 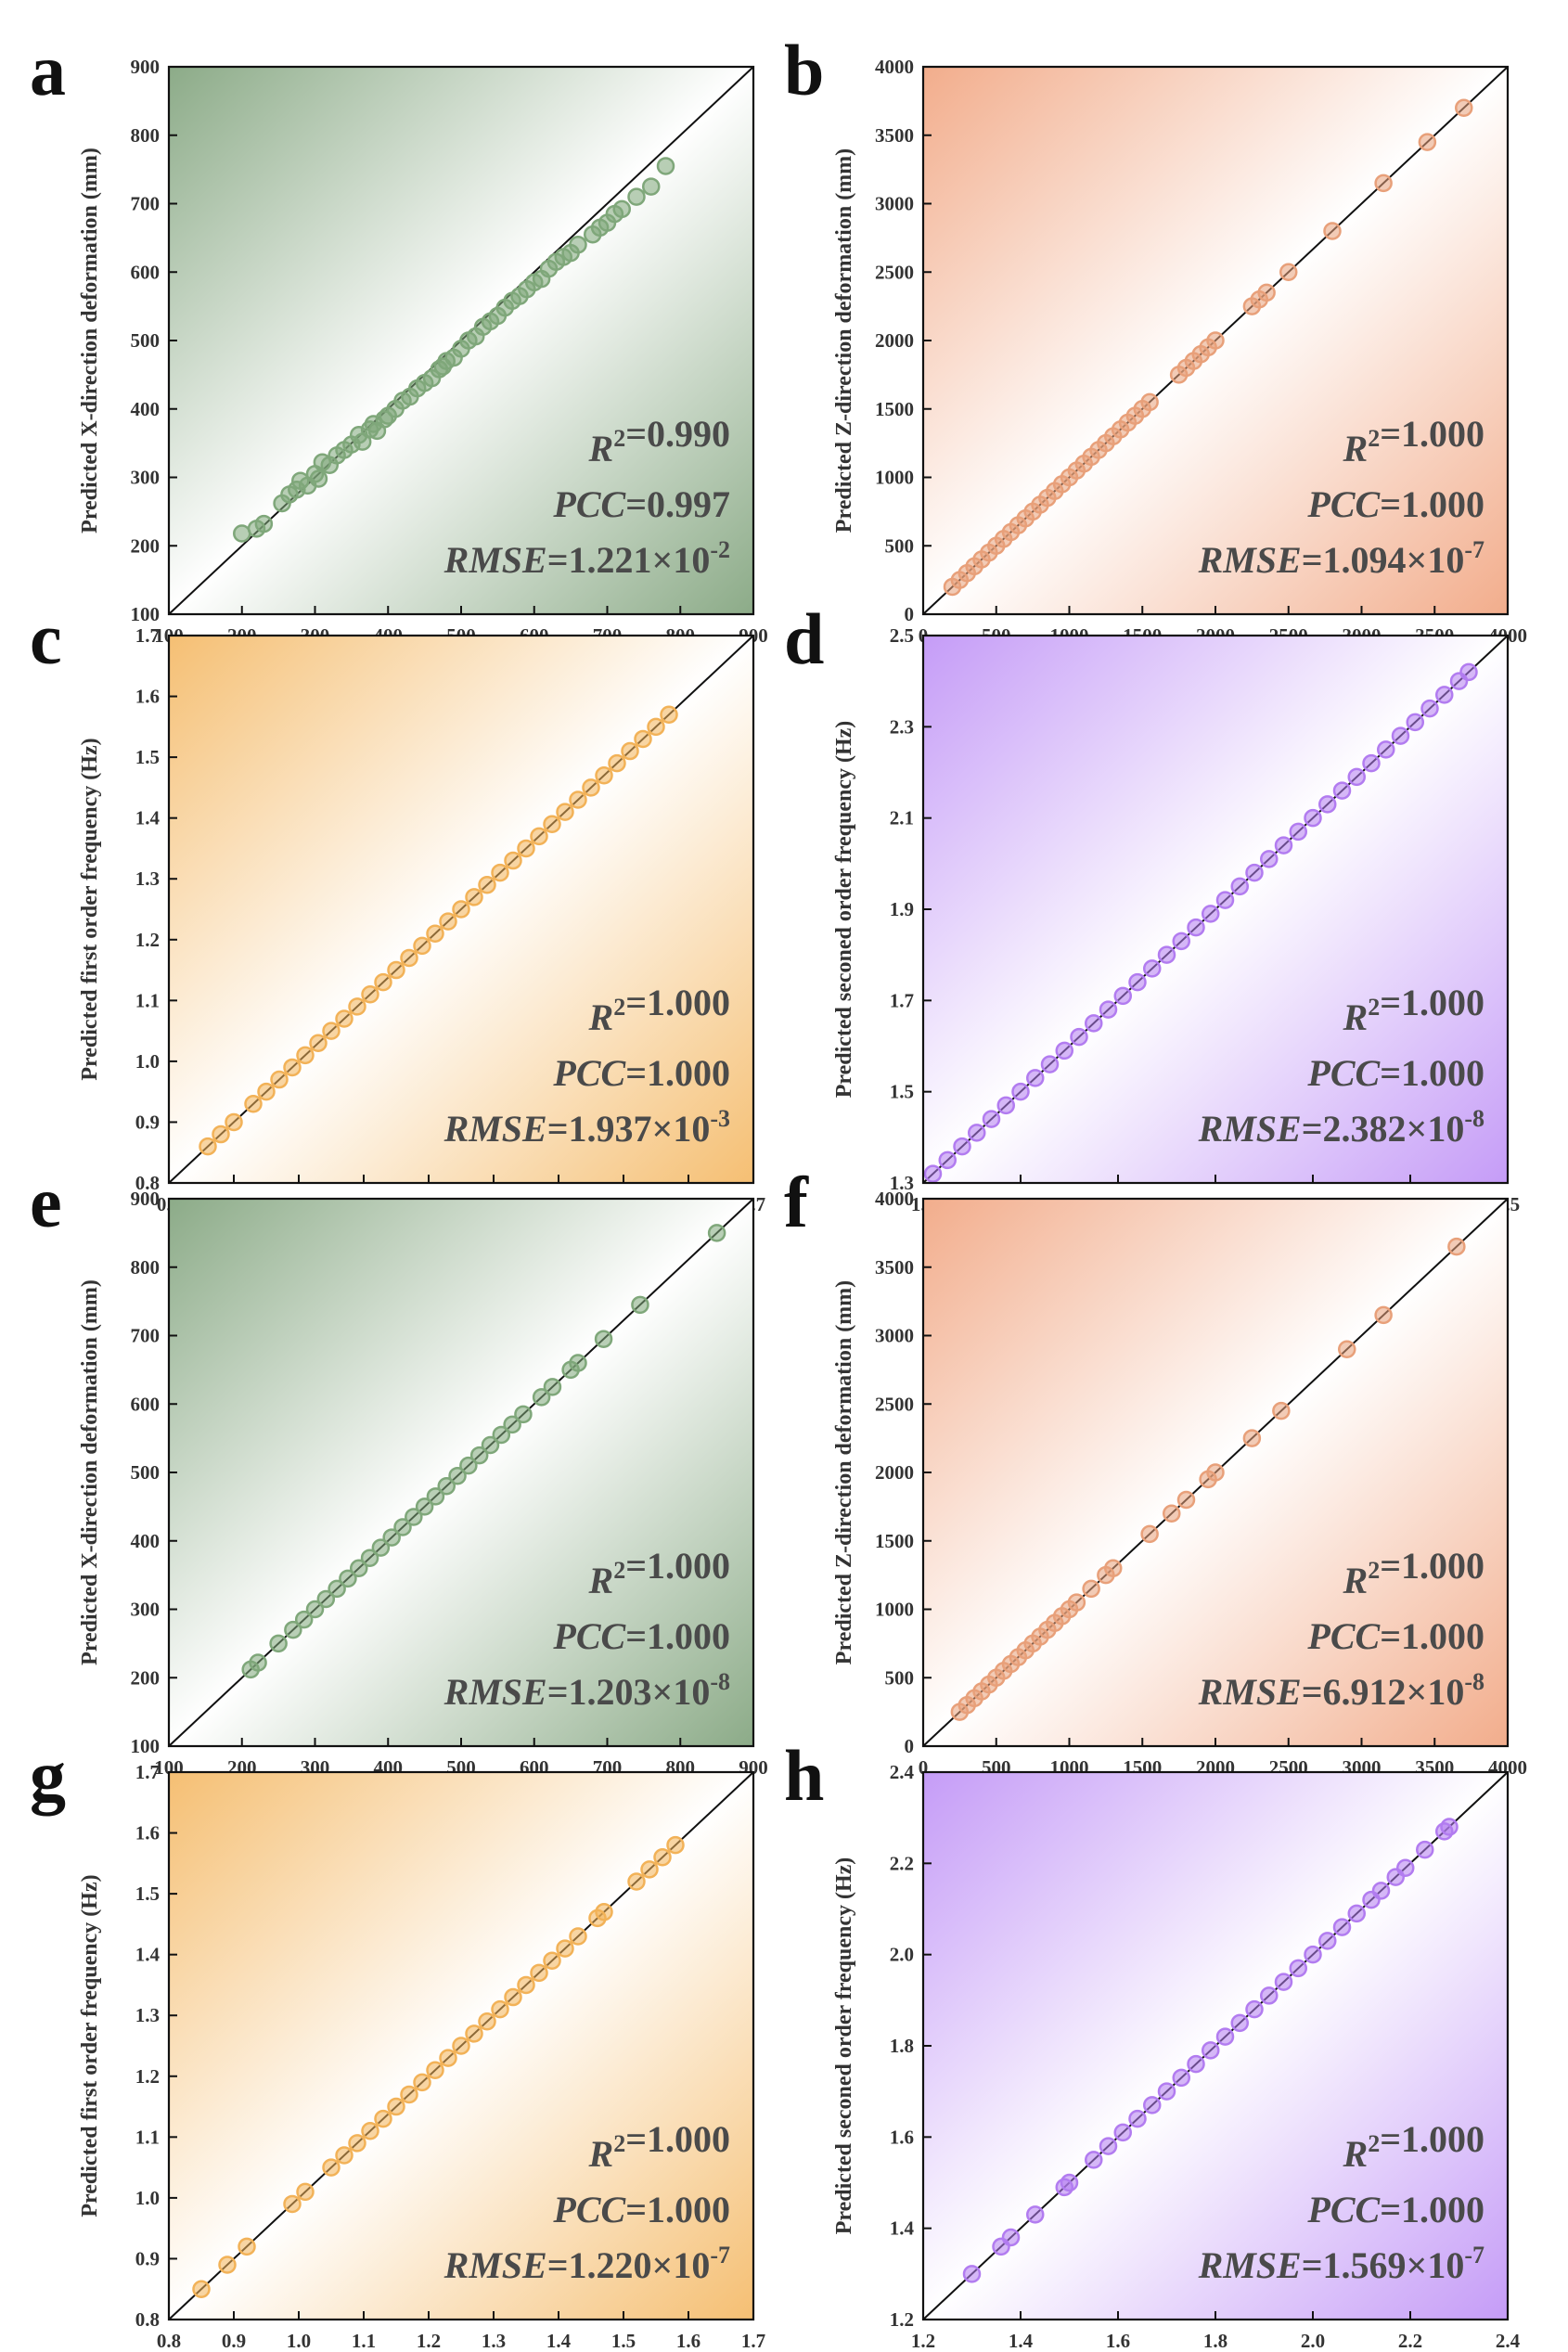 I want to click on x-tick-label: 1.8, so click(x=1215, y=2341).